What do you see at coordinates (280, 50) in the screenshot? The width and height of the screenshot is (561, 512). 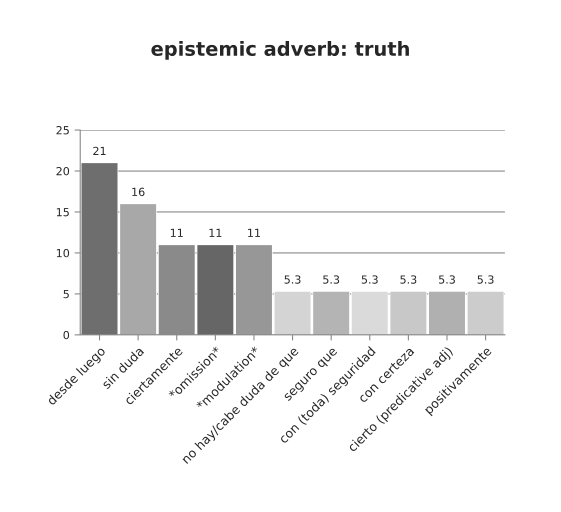 I see `chart-title: epistemic adverb: truth` at bounding box center [280, 50].